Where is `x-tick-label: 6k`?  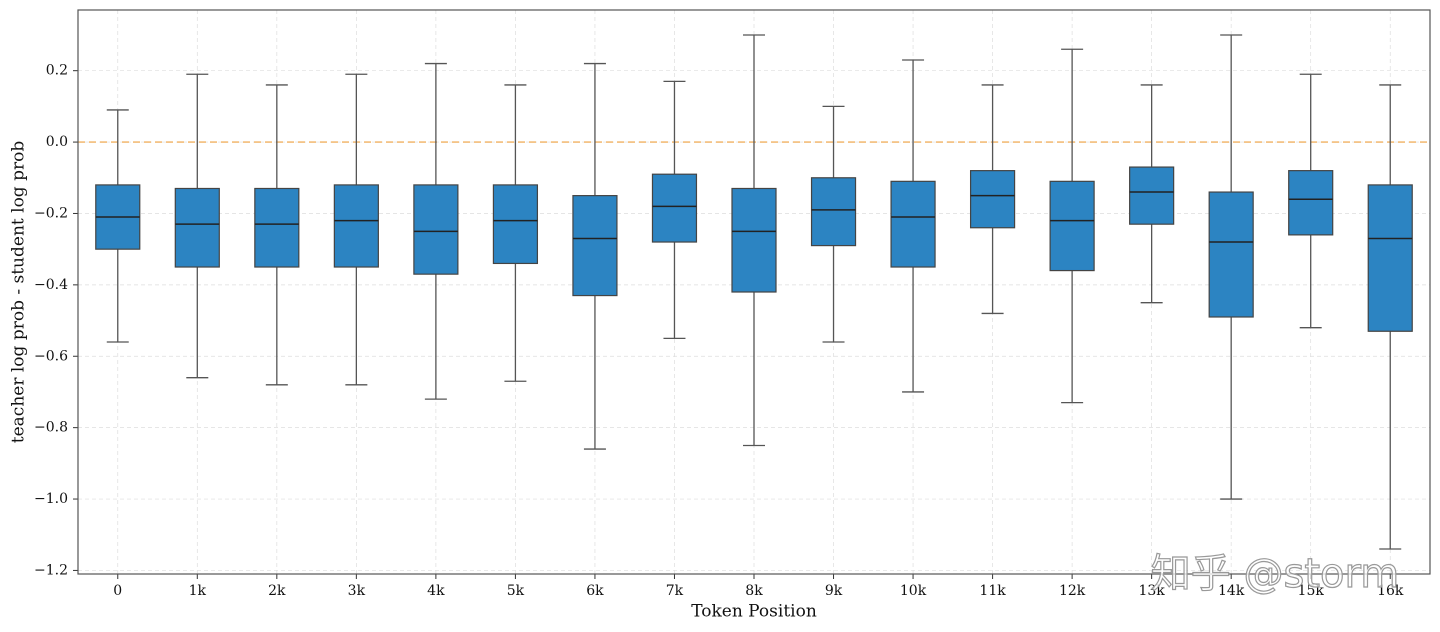 x-tick-label: 6k is located at coordinates (595, 591).